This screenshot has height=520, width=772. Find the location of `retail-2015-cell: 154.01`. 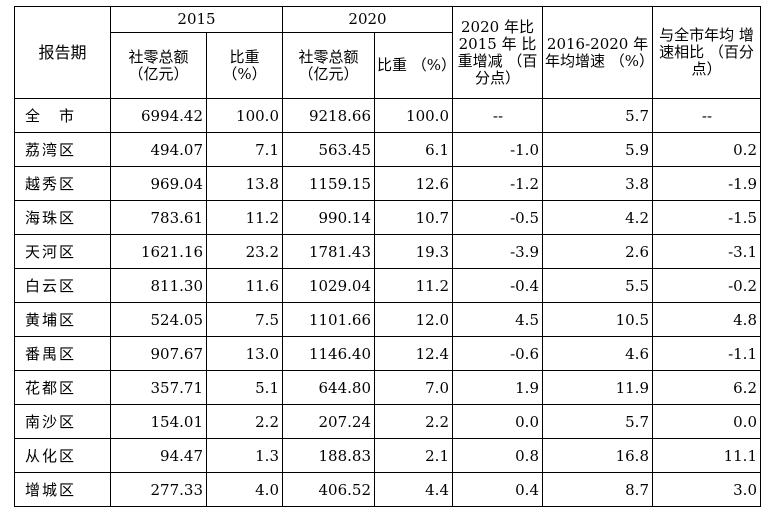

retail-2015-cell: 154.01 is located at coordinates (158, 421).